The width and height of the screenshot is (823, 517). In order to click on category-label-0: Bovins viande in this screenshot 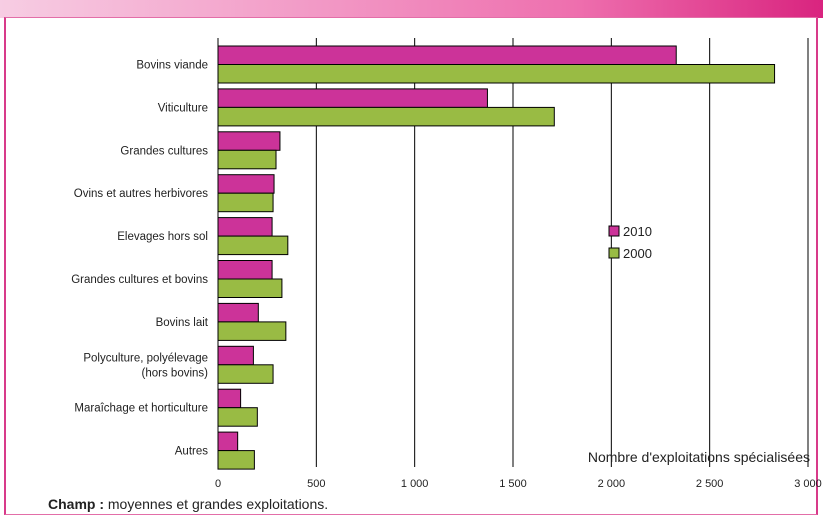, I will do `click(172, 66)`.